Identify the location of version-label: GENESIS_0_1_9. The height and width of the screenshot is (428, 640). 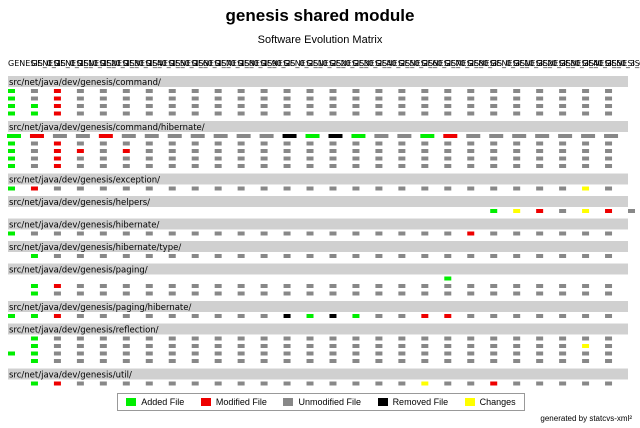
(246, 63).